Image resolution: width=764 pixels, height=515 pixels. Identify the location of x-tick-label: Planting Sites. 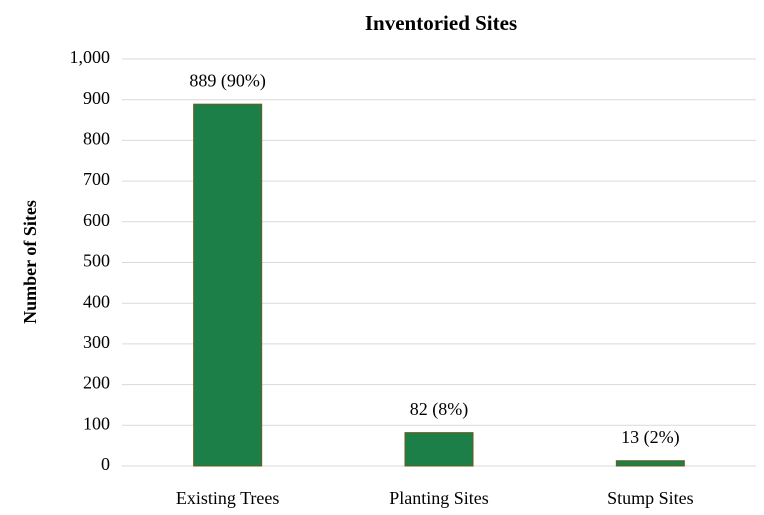
(439, 498).